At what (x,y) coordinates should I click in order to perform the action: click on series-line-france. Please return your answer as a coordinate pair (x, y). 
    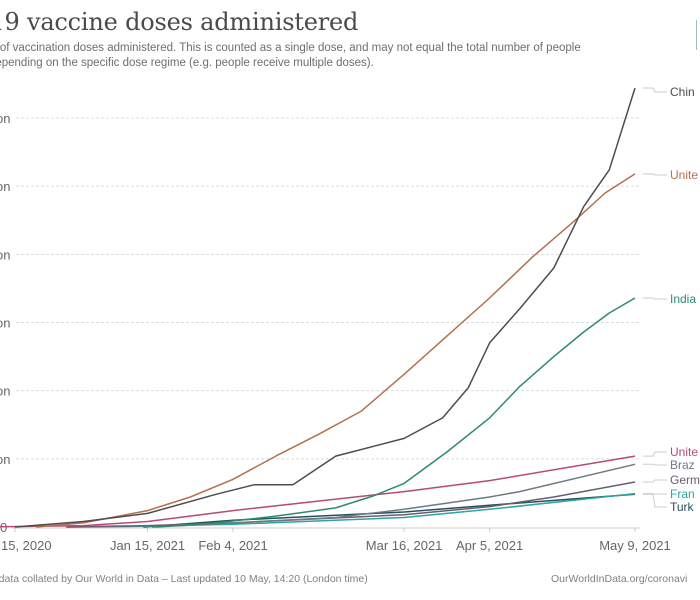
    Looking at the image, I should click on (351, 510).